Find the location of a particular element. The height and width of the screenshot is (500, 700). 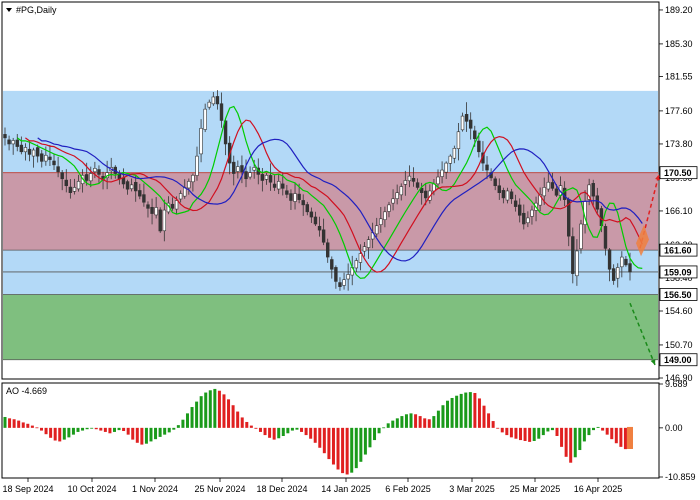

symbol-title: #PG,Daily is located at coordinates (31, 10).